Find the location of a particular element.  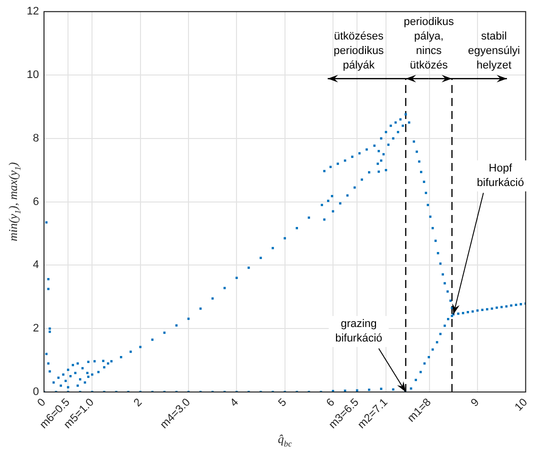

x-tick-label: 2 is located at coordinates (138, 403).